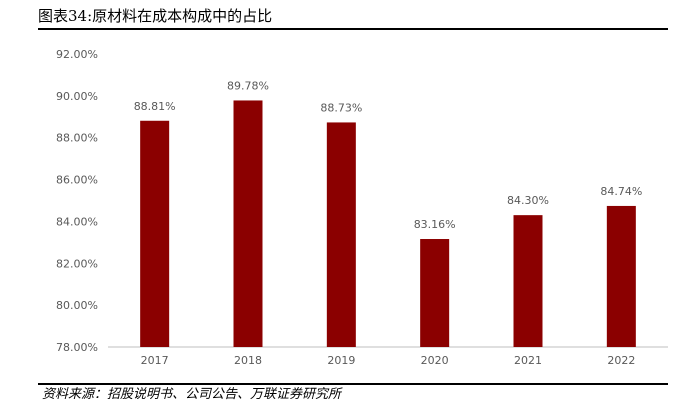  I want to click on x-tick-label: 2022, so click(621, 360).